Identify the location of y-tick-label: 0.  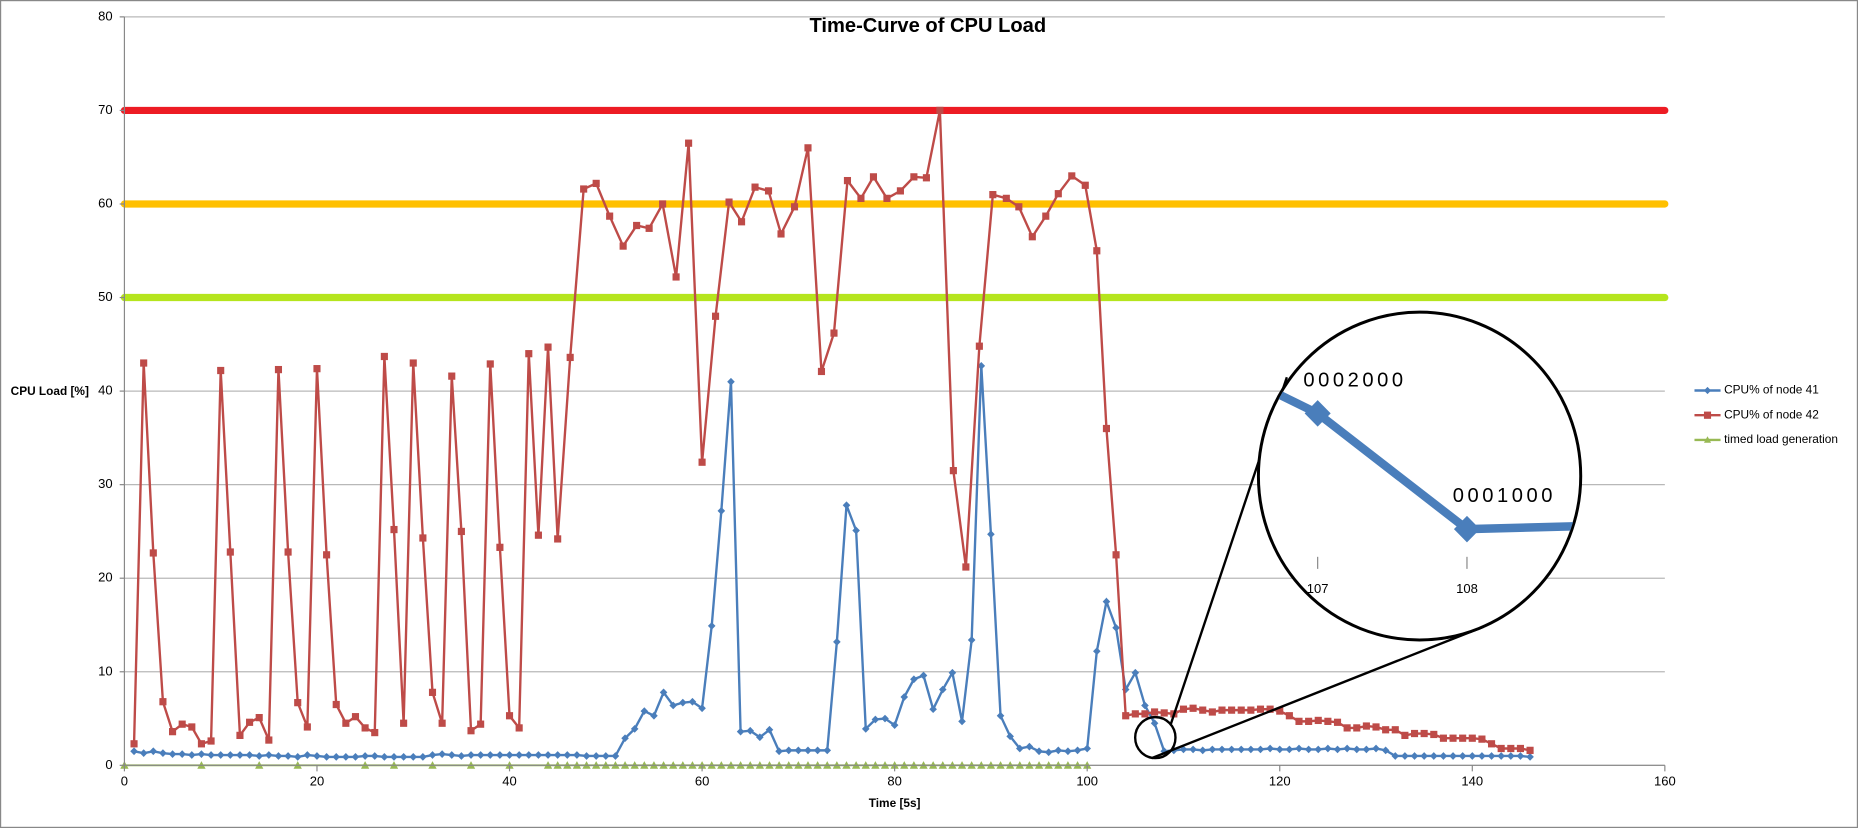
(108, 764).